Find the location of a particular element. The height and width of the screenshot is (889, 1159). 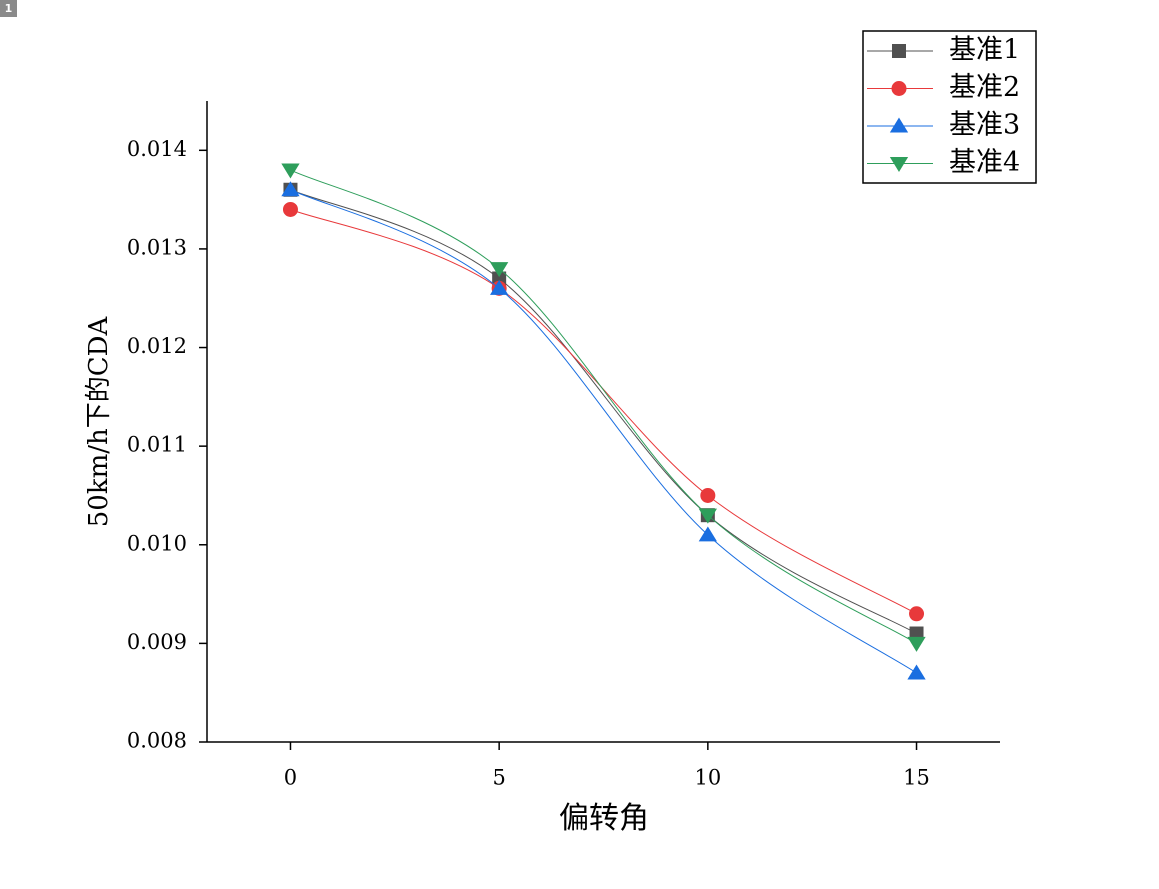

x-axis-title: 偏转角 is located at coordinates (604, 818).